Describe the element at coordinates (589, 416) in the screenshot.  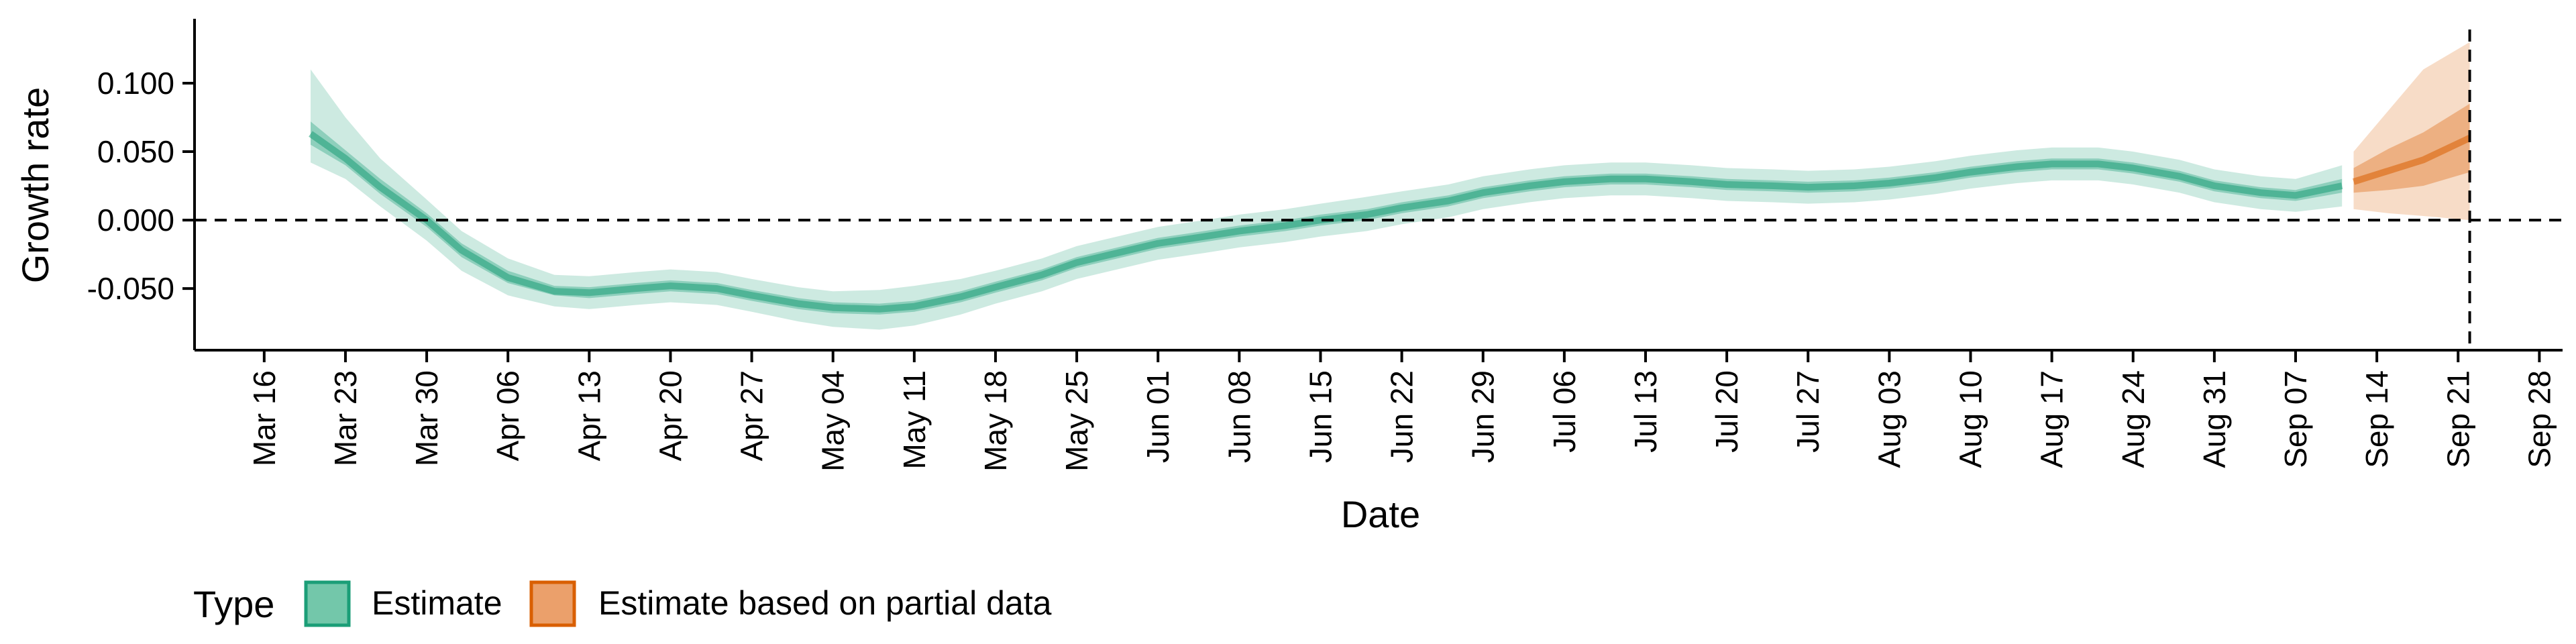
I see `x-tick-label: Apr 13` at that location.